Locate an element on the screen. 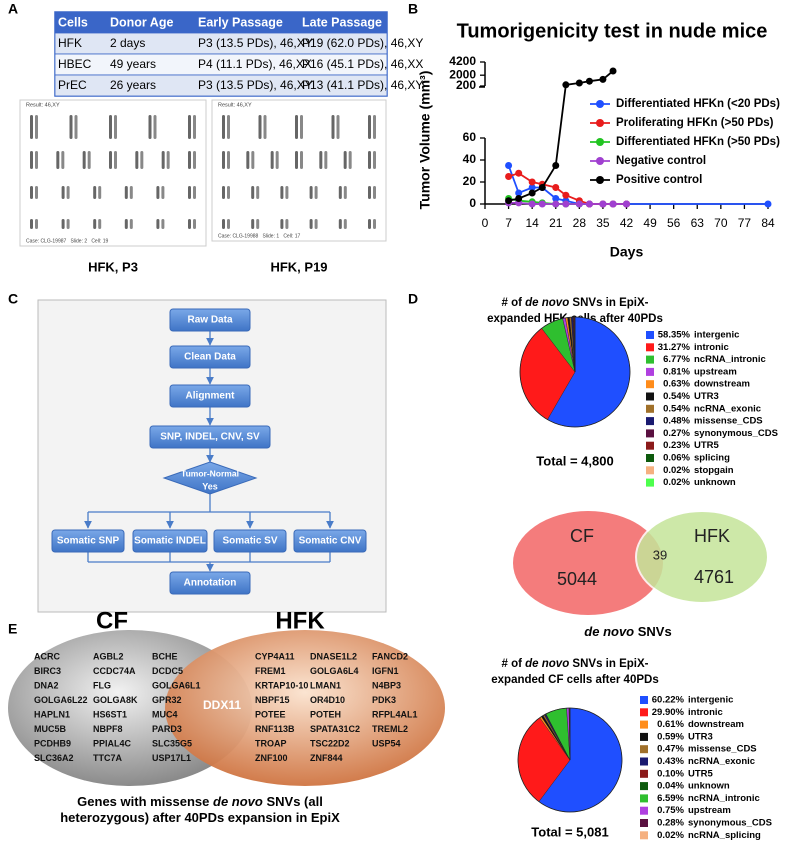  venn-label: CF is located at coordinates (582, 536).